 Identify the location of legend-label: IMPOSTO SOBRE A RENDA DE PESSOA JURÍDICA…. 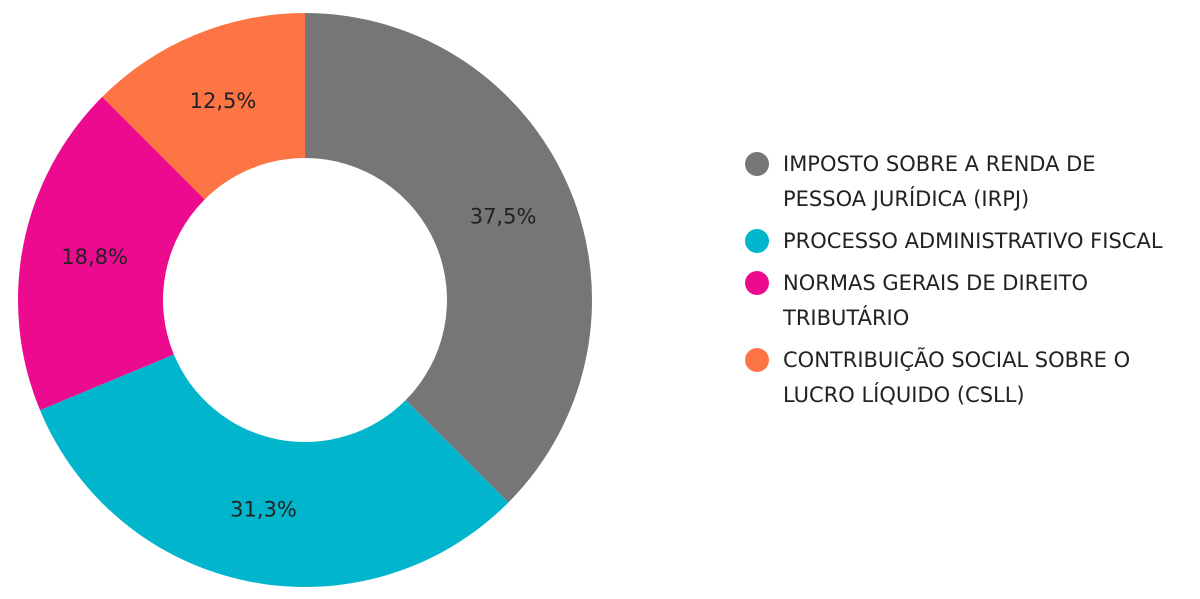
(939, 181).